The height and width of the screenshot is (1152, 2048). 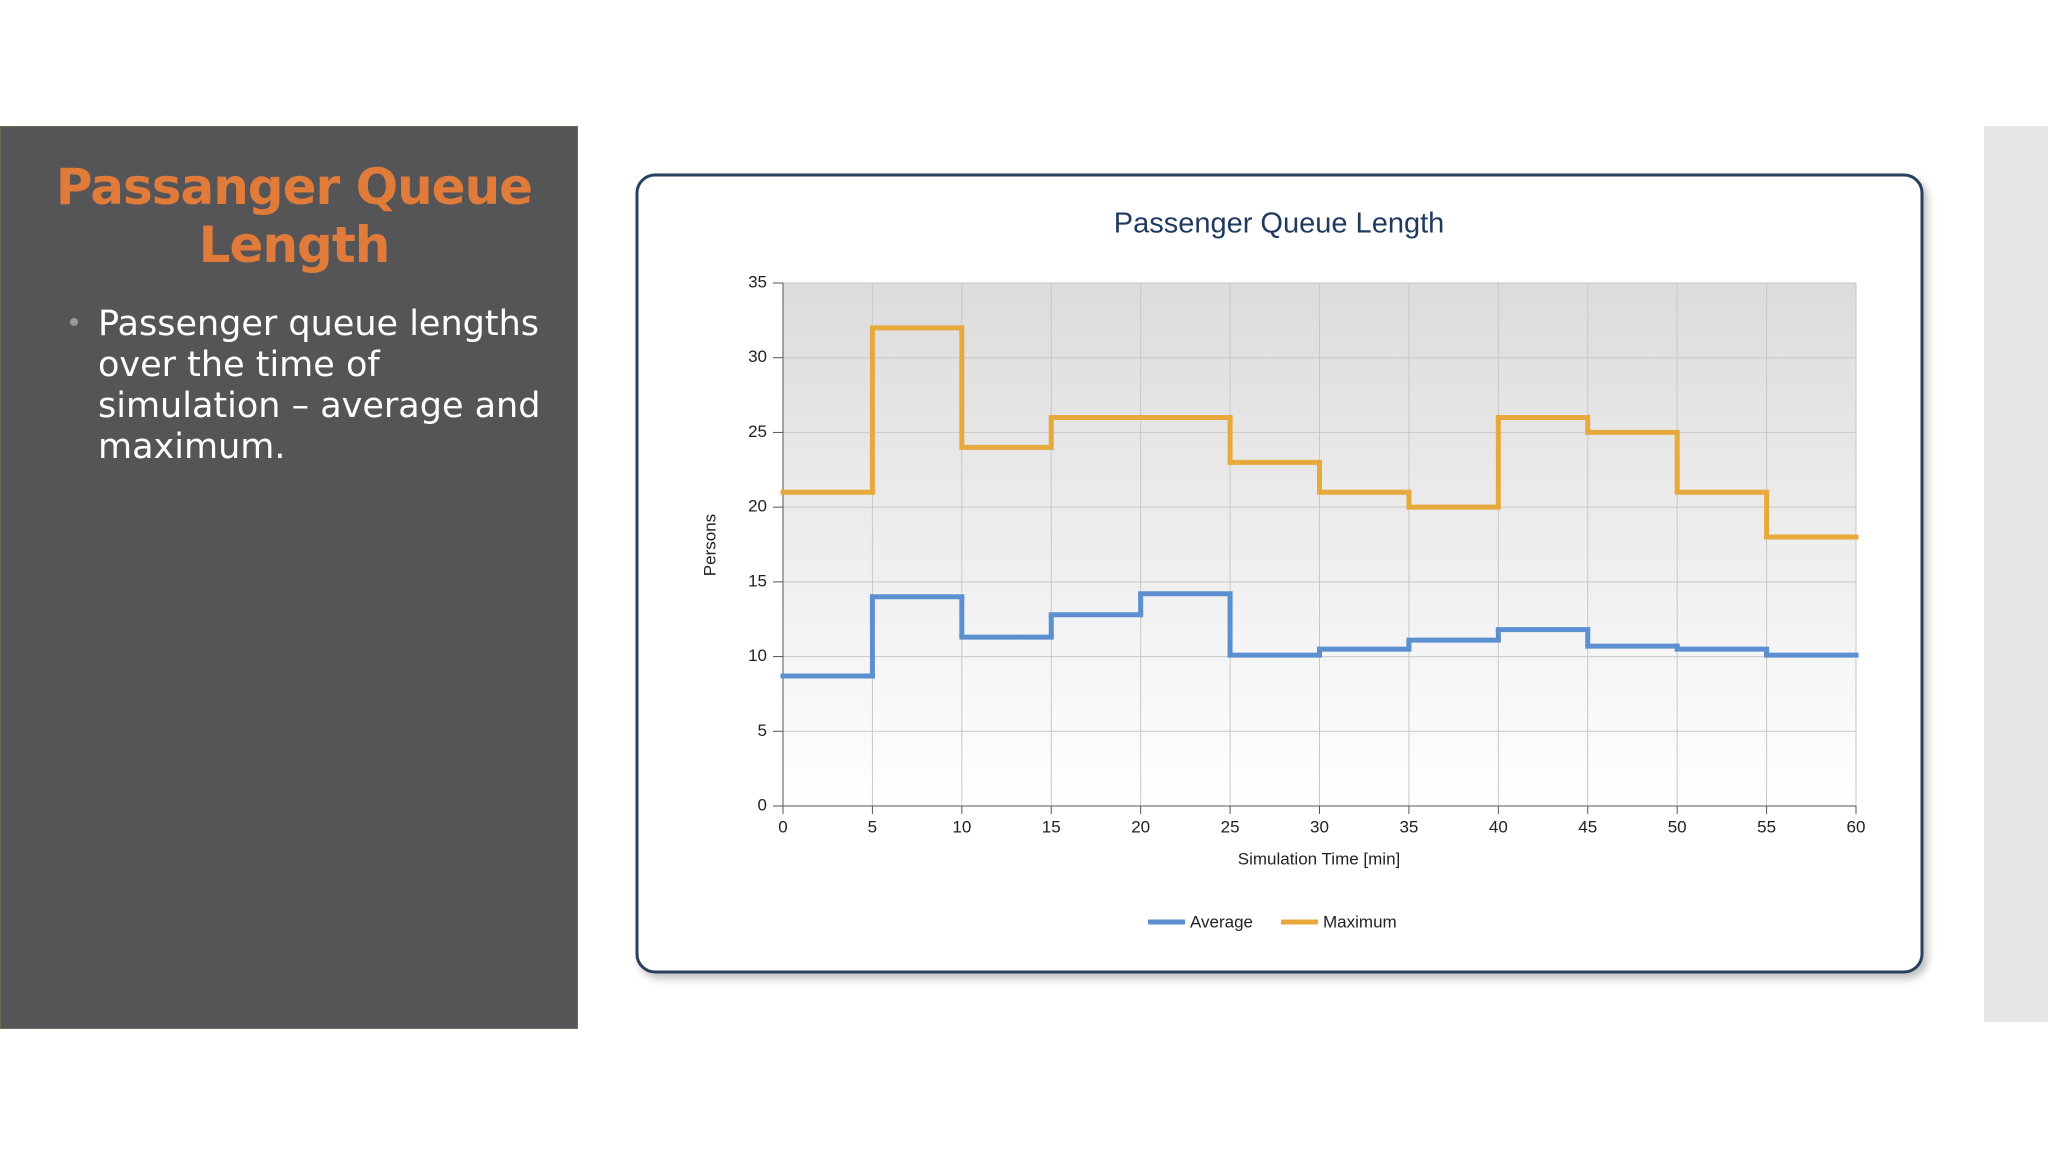 I want to click on x-axis-label: Simulation Time [min], so click(x=1319, y=858).